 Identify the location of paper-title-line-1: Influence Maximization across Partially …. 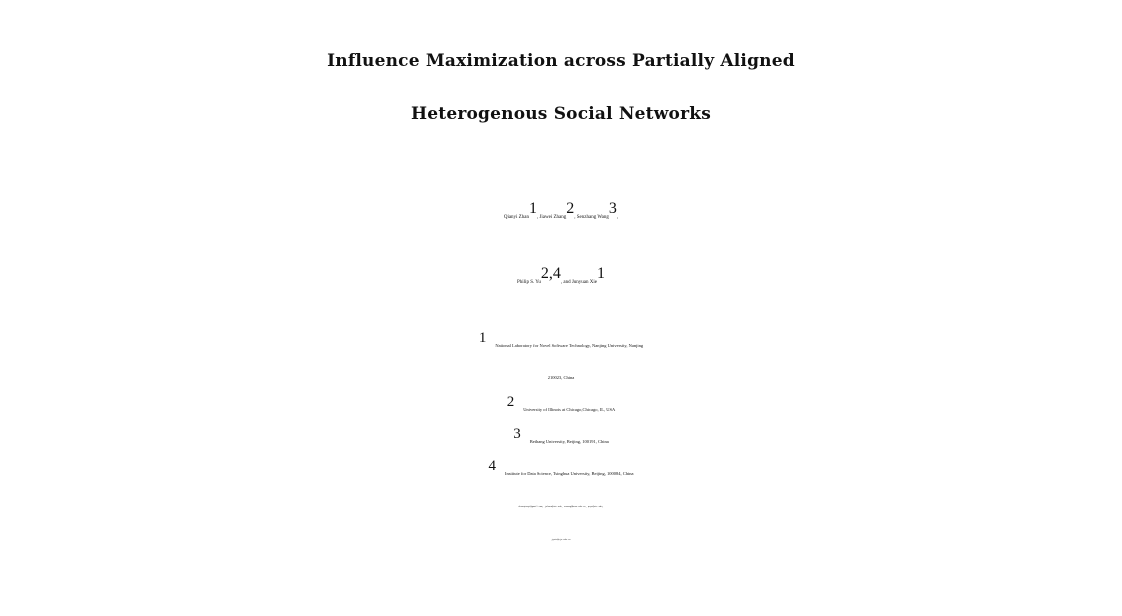
(561, 61).